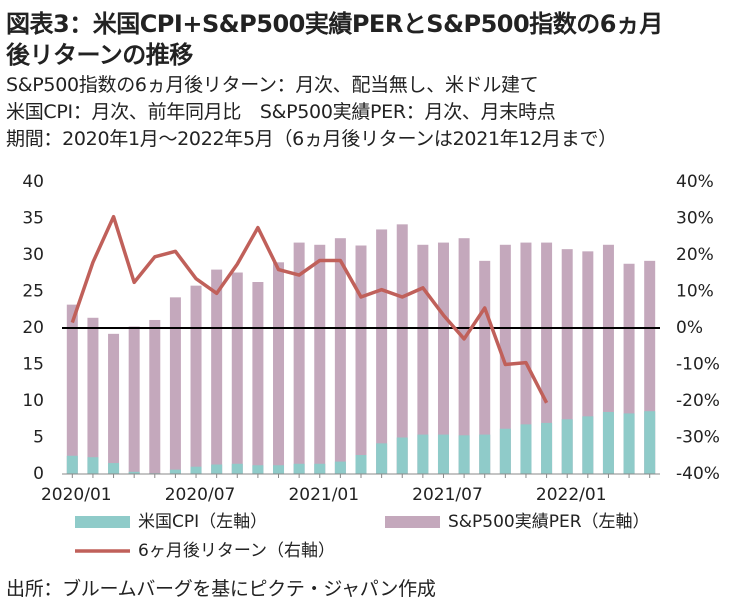 Image resolution: width=744 pixels, height=603 pixels. I want to click on x-tick-label: 2021/07, so click(447, 495).